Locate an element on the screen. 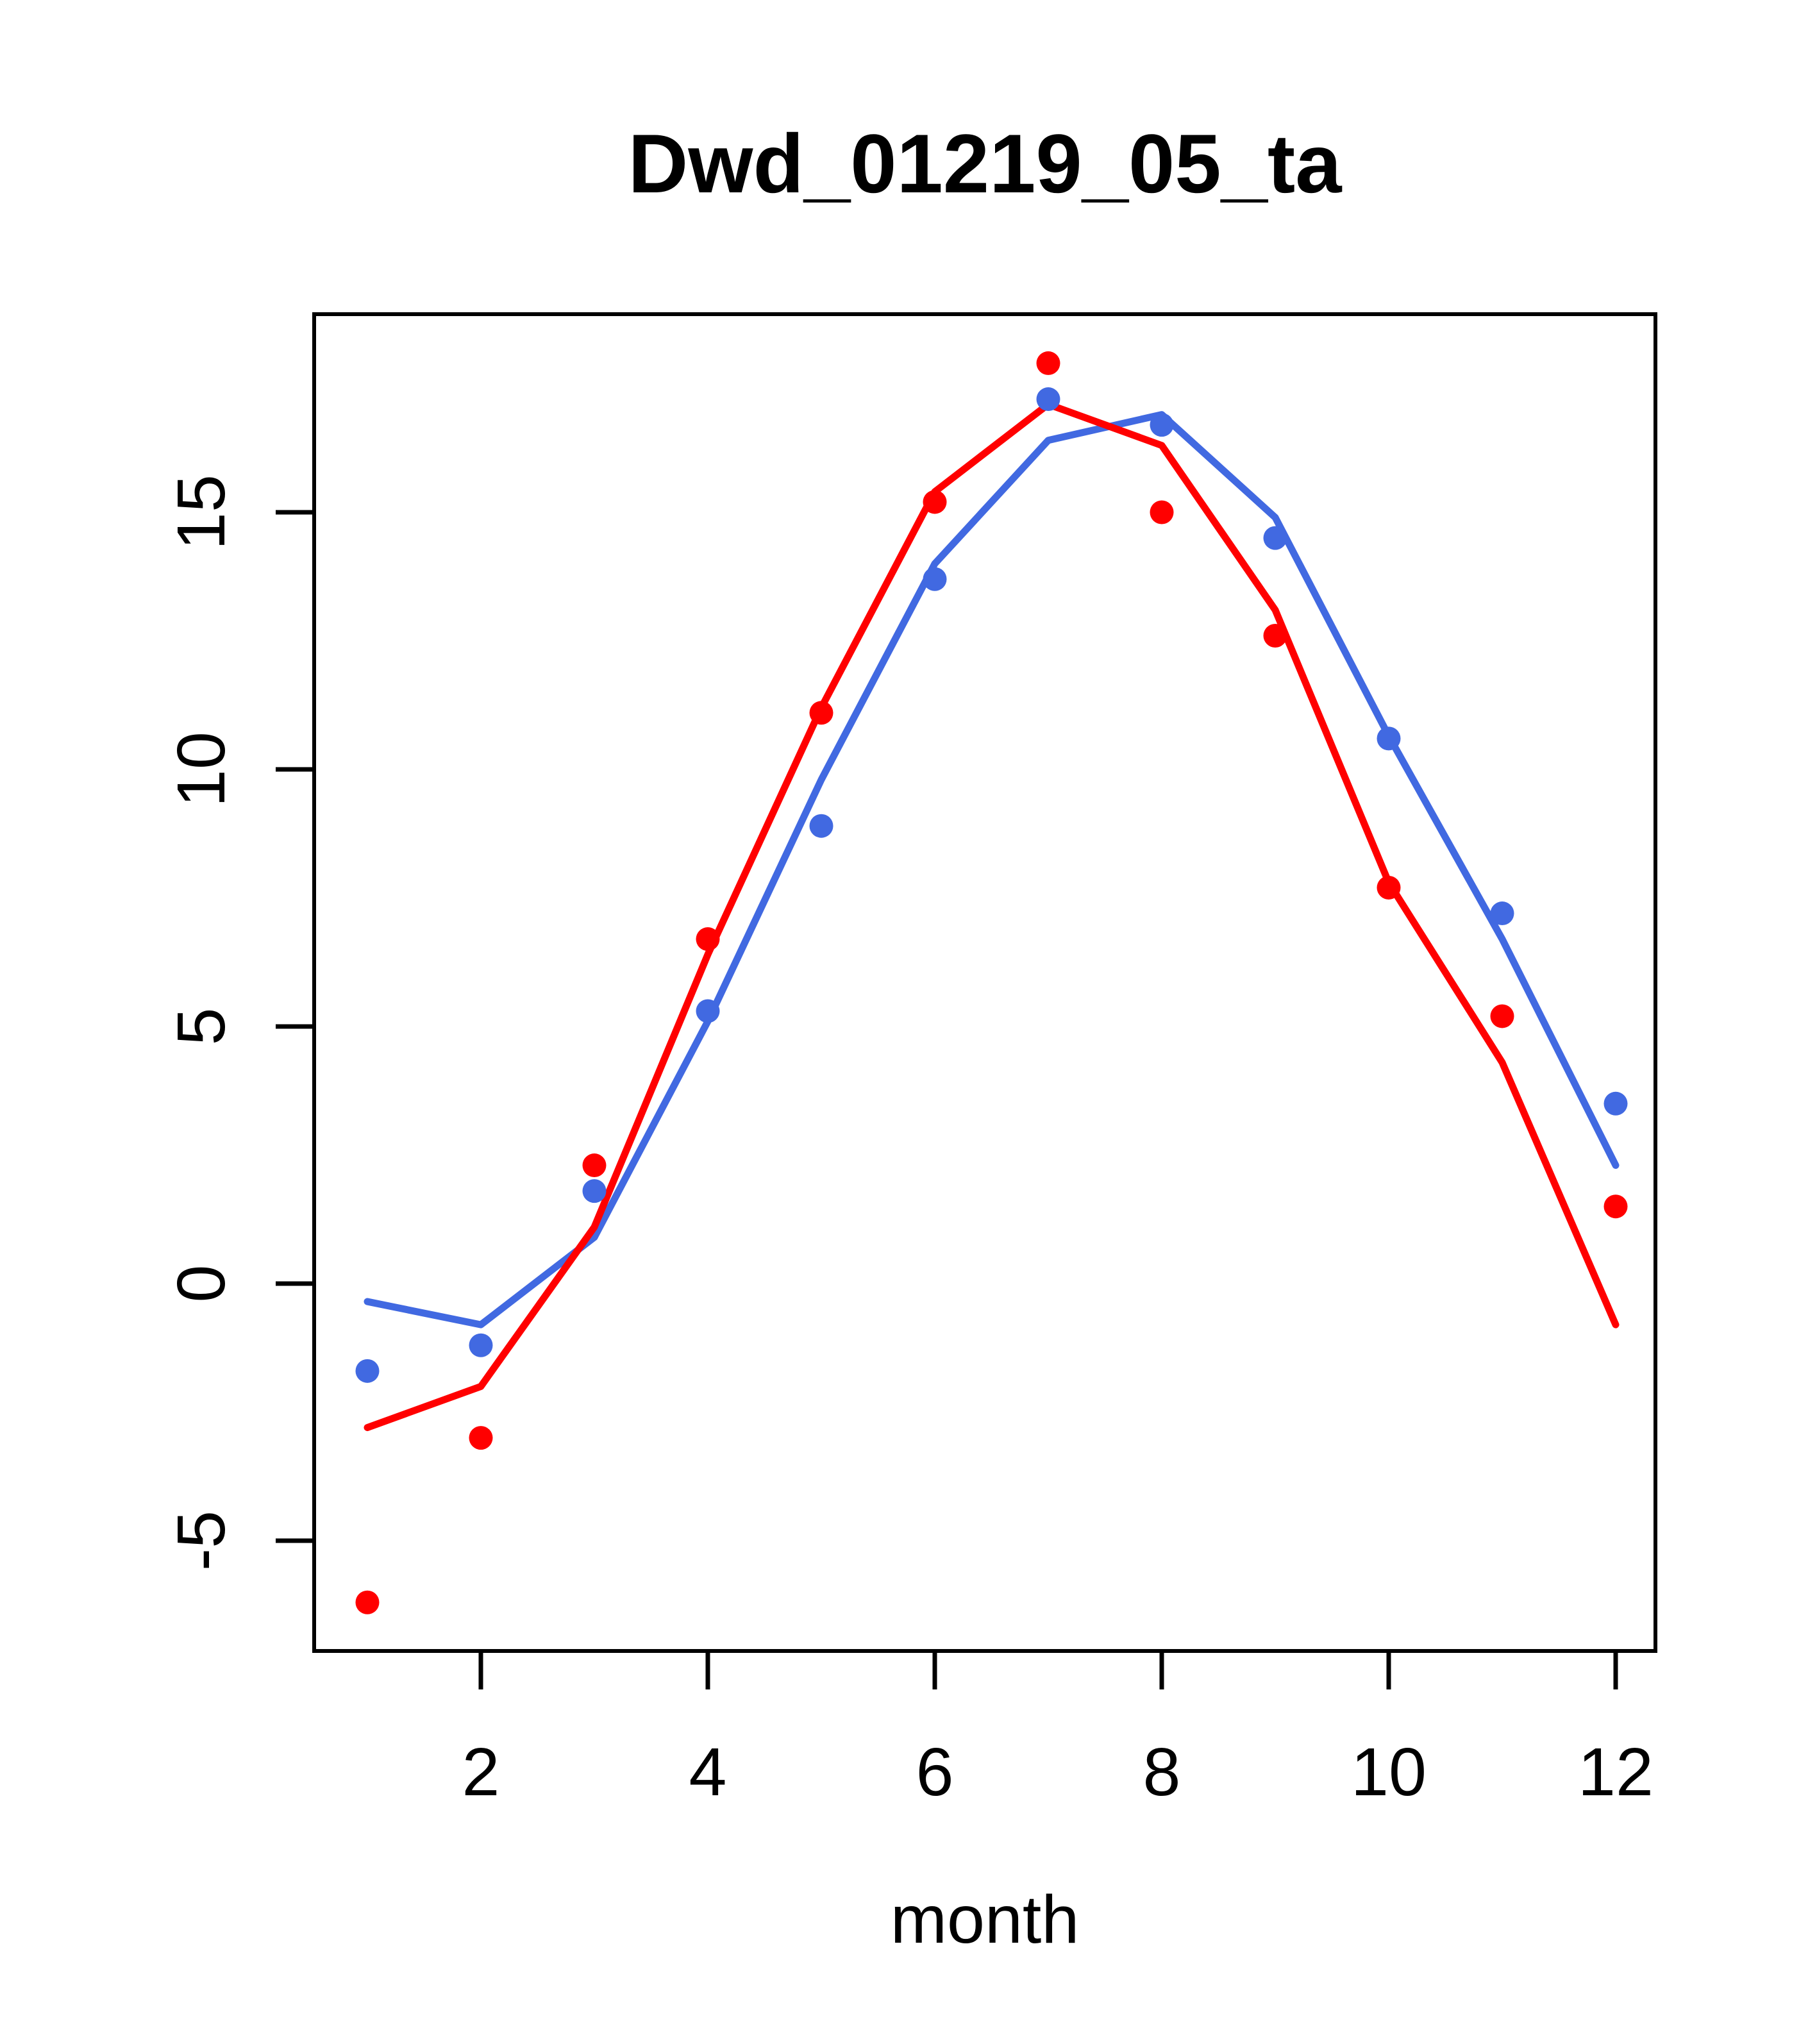 This screenshot has width=1817, height=2044. x-tick-label: 10 is located at coordinates (1389, 1772).